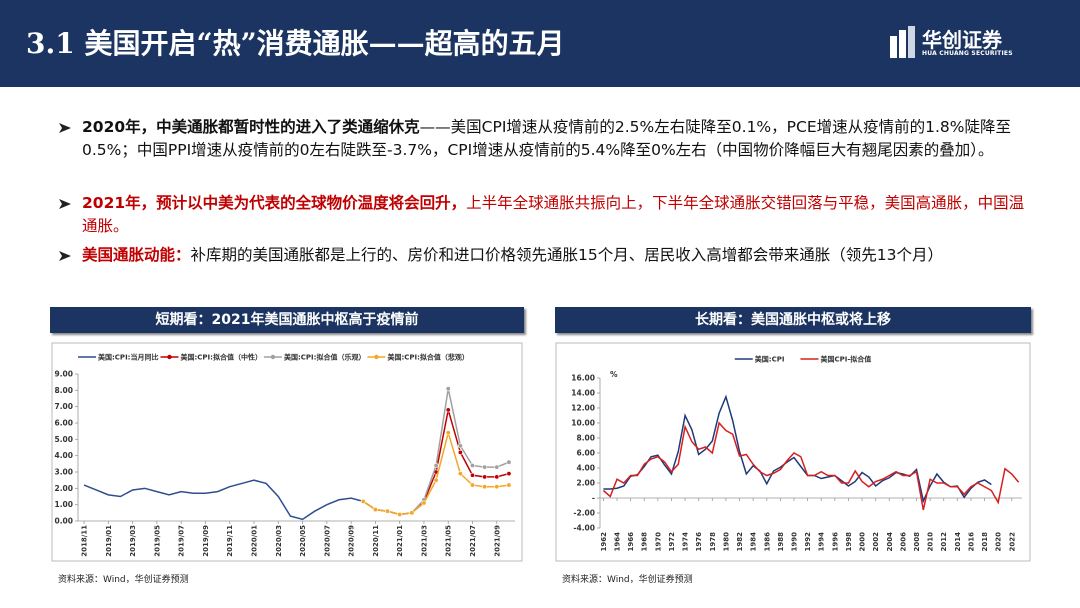  What do you see at coordinates (206, 541) in the screenshot?
I see `x-tick-label: 2019/09` at bounding box center [206, 541].